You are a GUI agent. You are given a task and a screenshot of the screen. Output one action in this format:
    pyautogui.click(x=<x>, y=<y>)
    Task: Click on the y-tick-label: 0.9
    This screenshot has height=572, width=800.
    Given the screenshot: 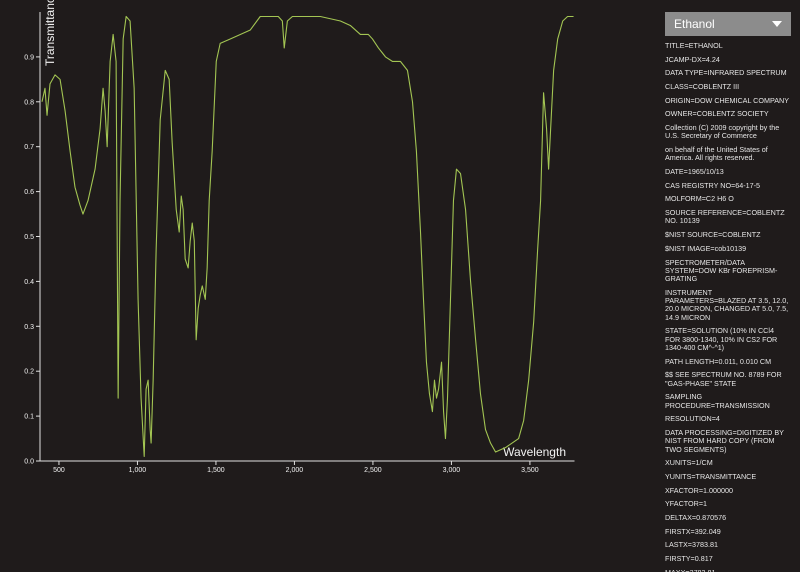 What is the action you would take?
    pyautogui.click(x=29, y=57)
    